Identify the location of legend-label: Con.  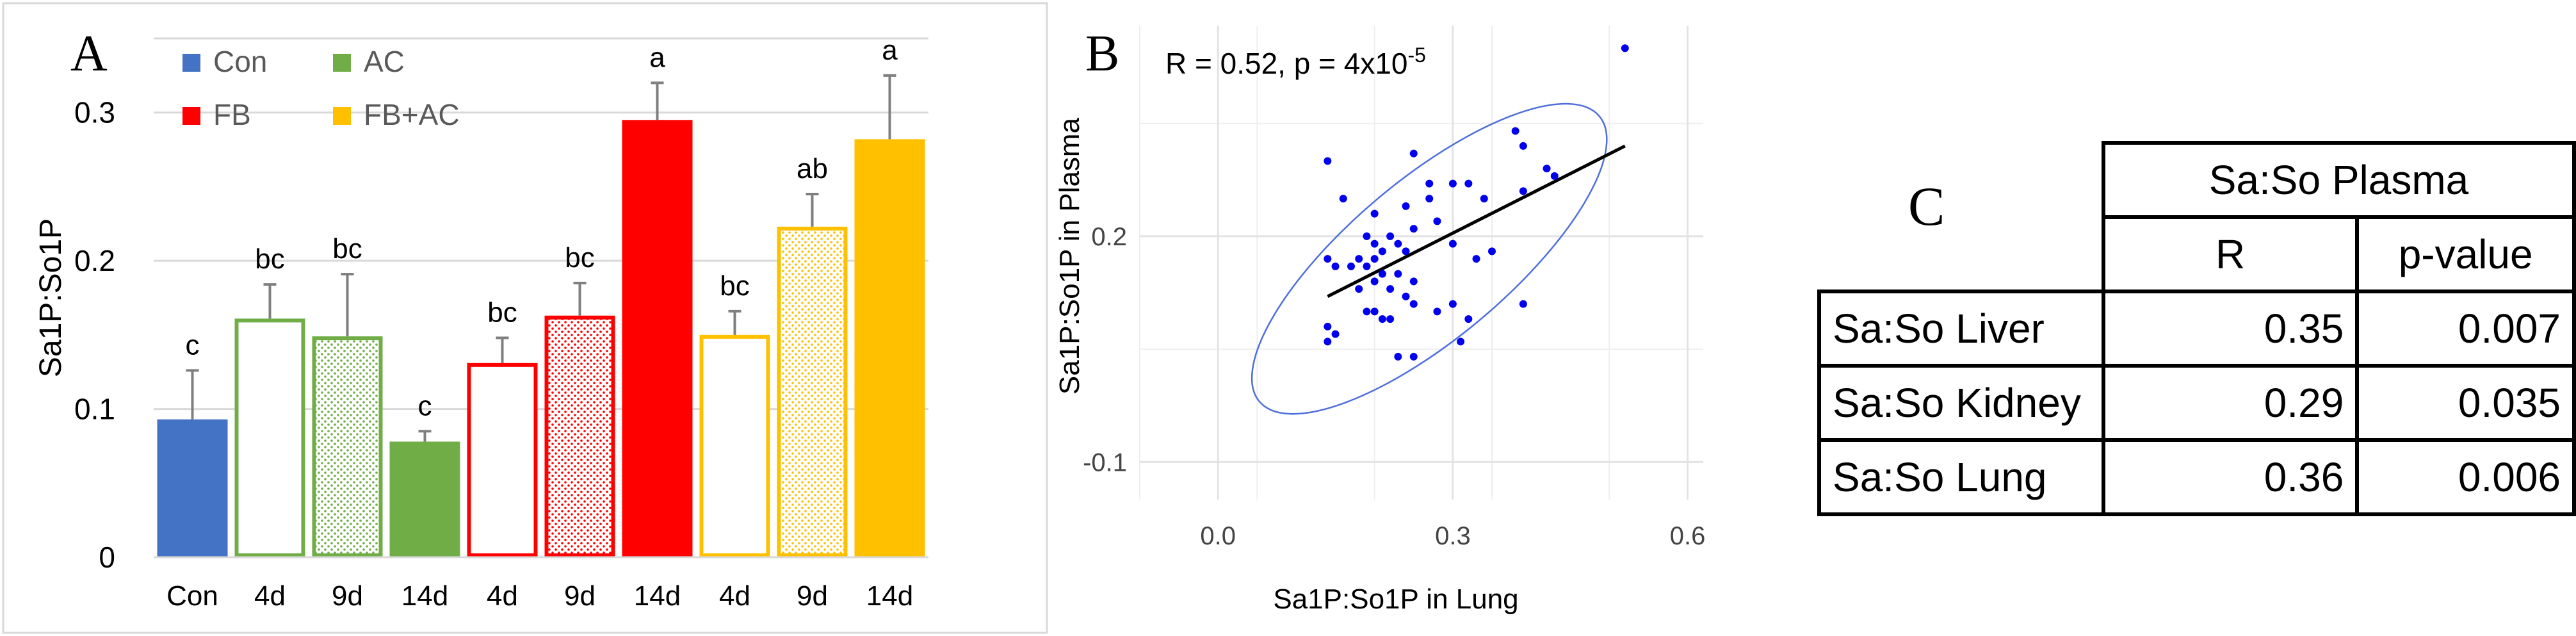
(240, 62).